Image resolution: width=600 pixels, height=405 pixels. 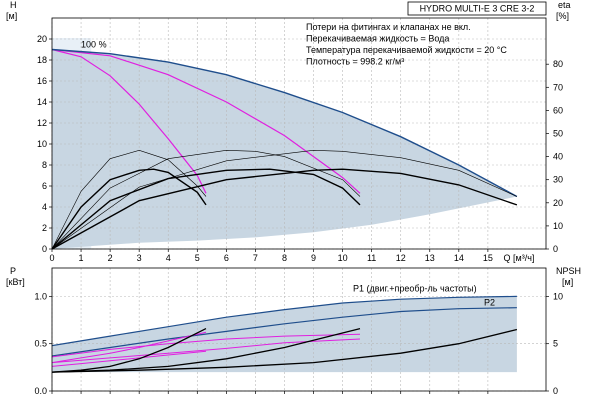 What do you see at coordinates (401, 258) in the screenshot?
I see `x-tick-label: 12` at bounding box center [401, 258].